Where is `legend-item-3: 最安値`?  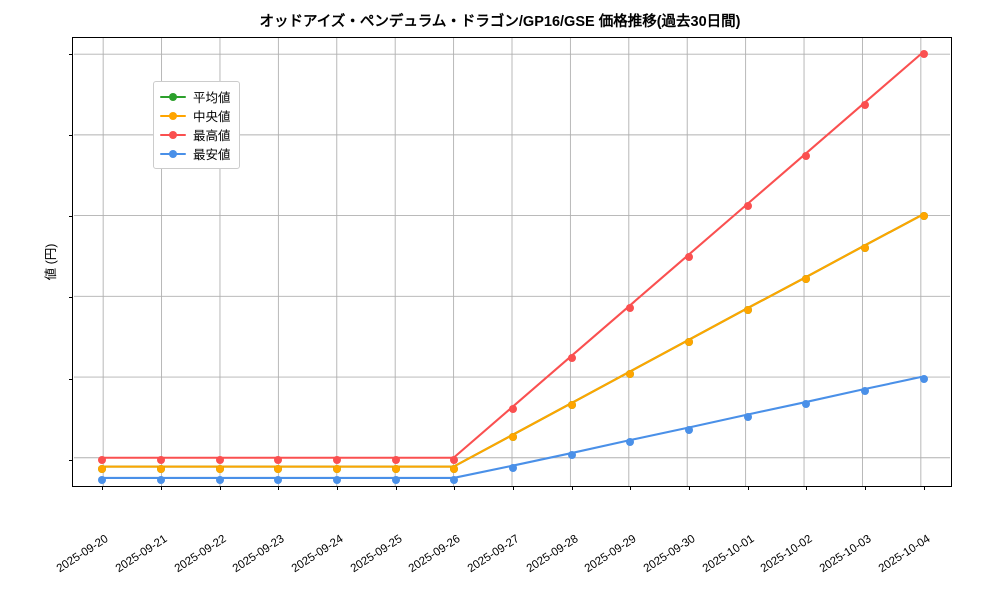
legend-item-3: 最安値 is located at coordinates (195, 153).